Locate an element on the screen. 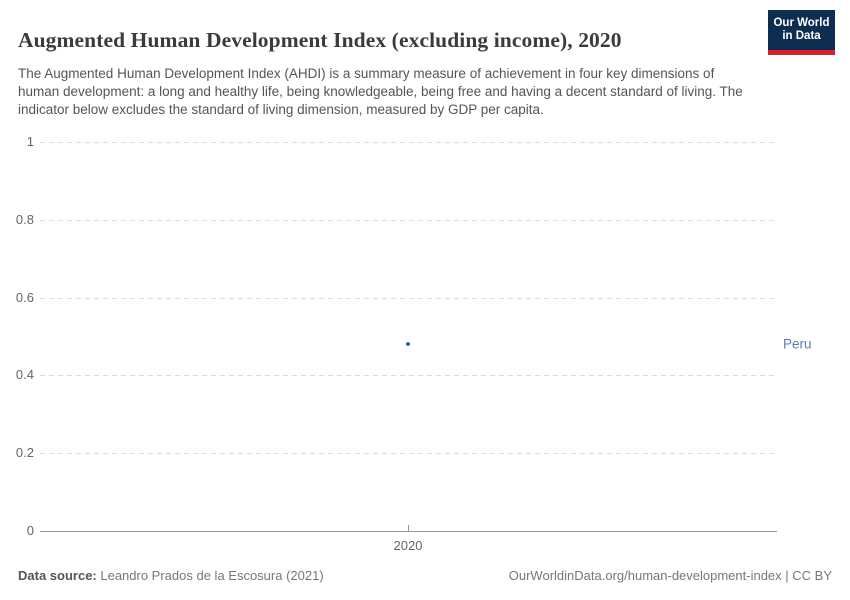 The image size is (850, 600). y-axis-tick-label: 0.6 is located at coordinates (24, 297).